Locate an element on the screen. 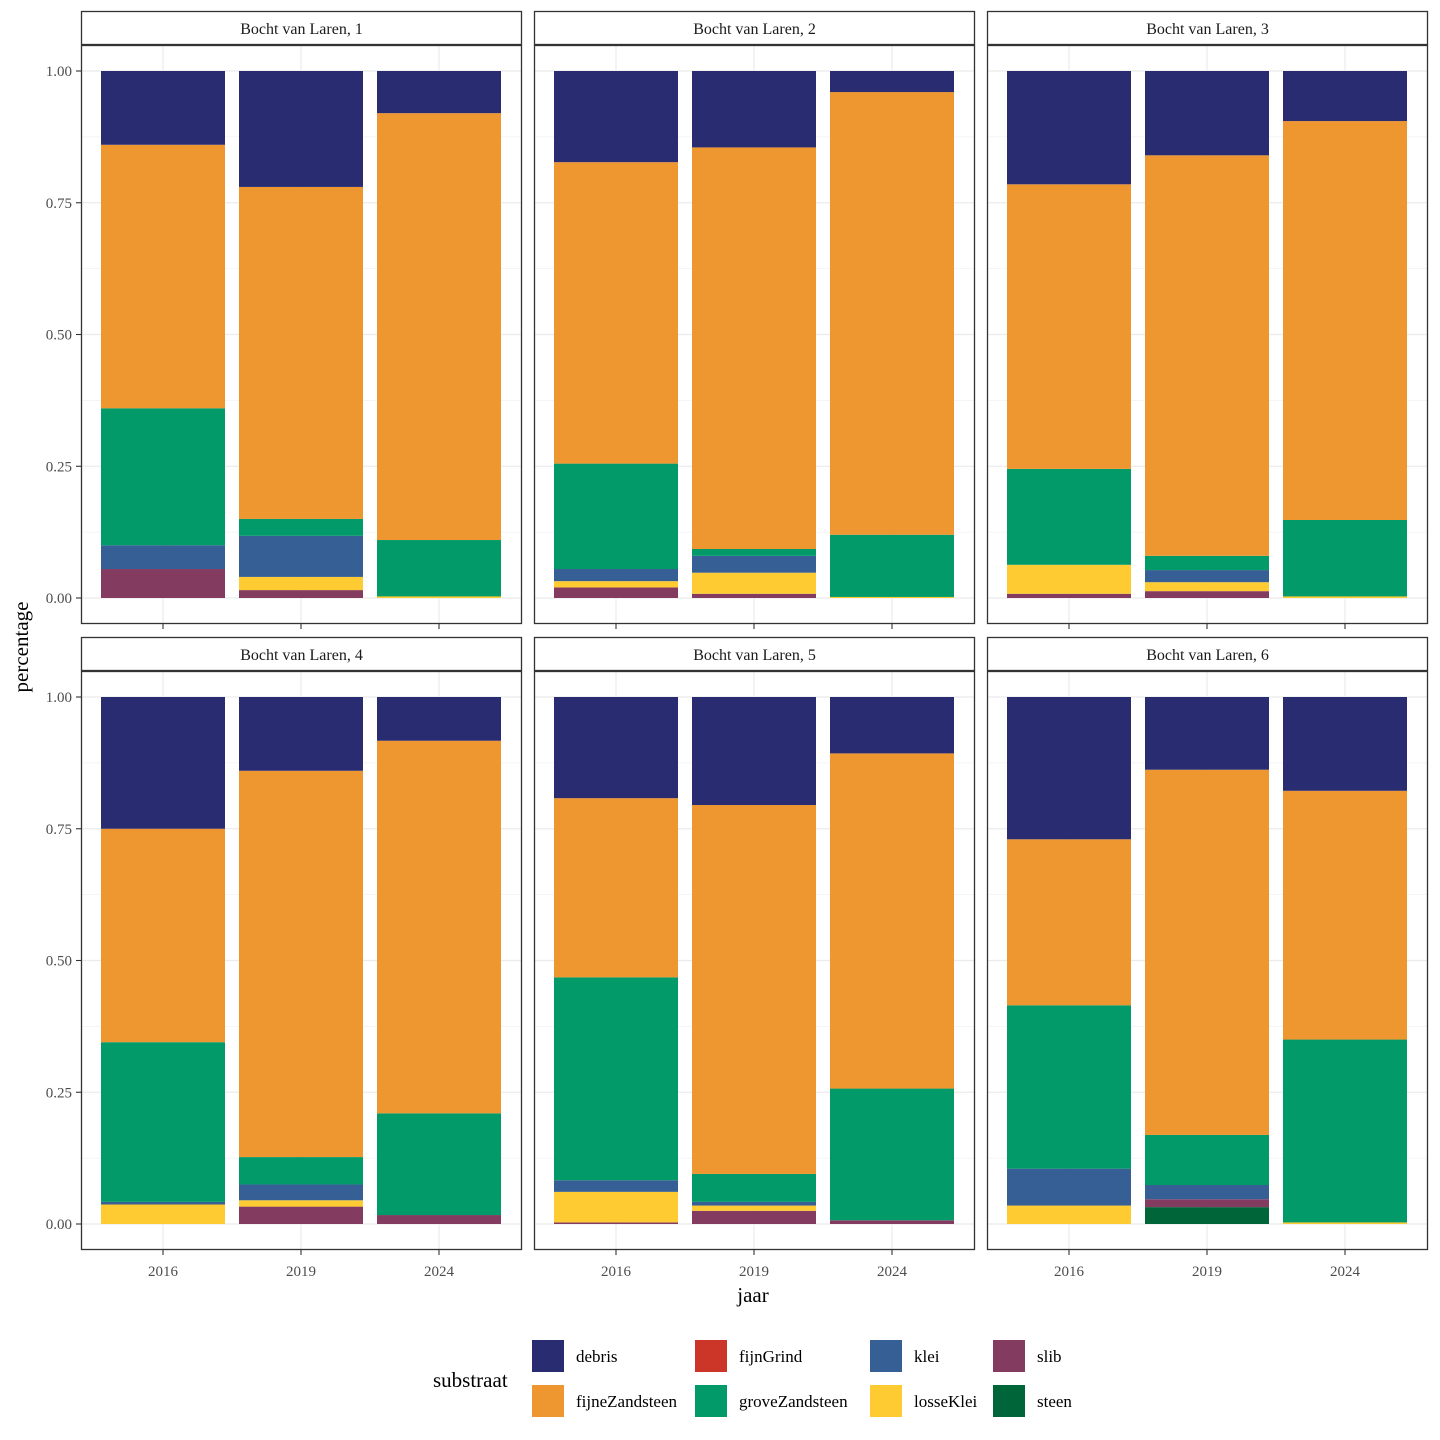  legend-item-losseKlei: losseKlei is located at coordinates (924, 1401).